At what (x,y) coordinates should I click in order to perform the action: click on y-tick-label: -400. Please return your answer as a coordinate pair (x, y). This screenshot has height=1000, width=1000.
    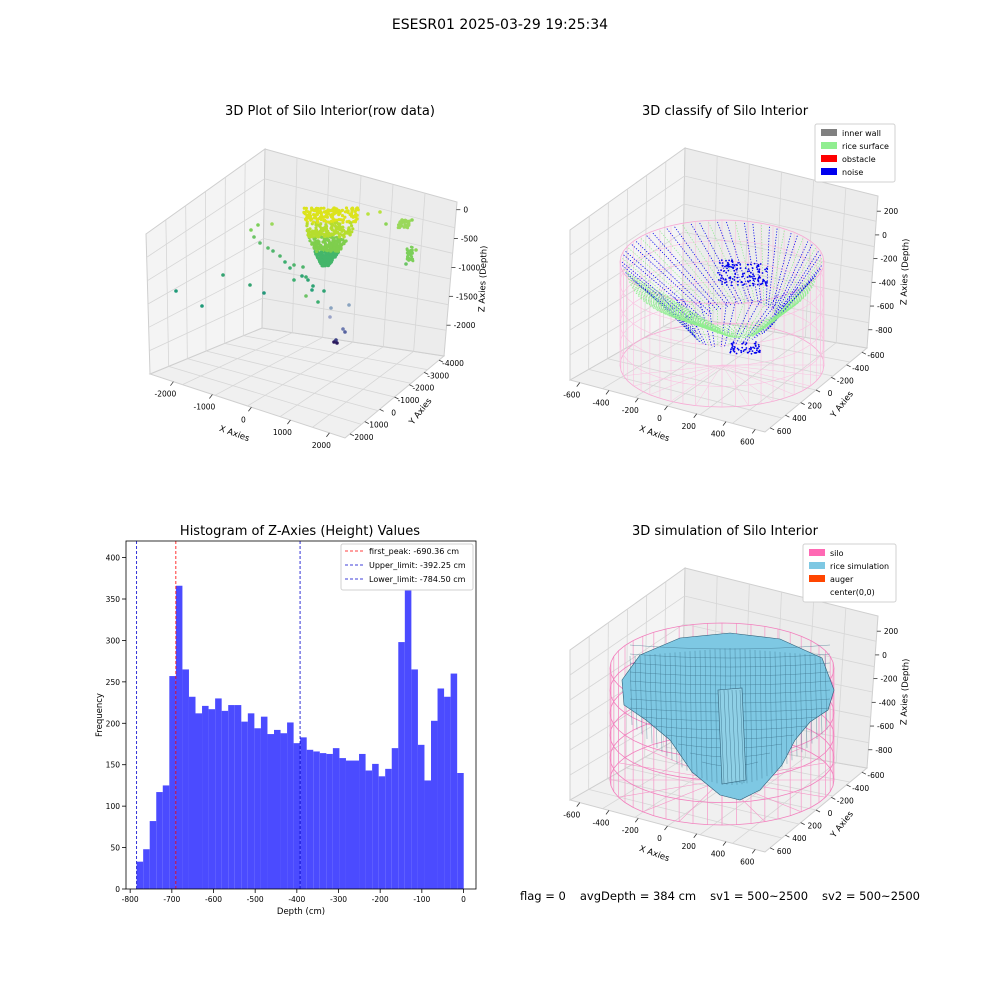
    Looking at the image, I should click on (860, 788).